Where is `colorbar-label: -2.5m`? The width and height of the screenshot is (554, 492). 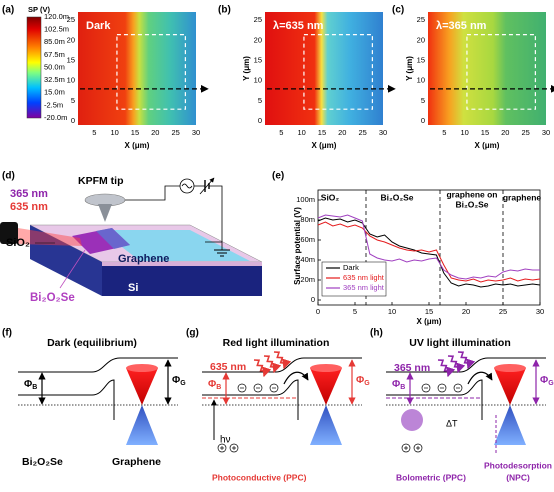 colorbar-label: -2.5m is located at coordinates (53, 104).